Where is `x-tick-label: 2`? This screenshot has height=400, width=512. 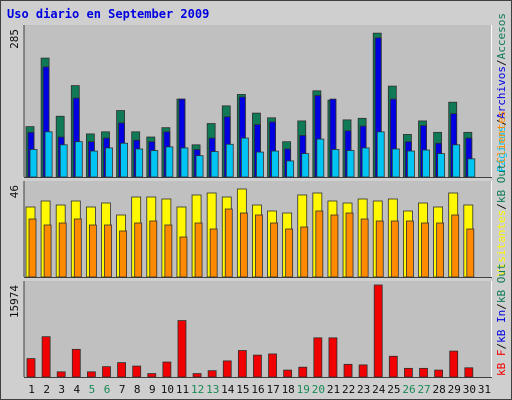 x-tick-label: 2 is located at coordinates (46, 389).